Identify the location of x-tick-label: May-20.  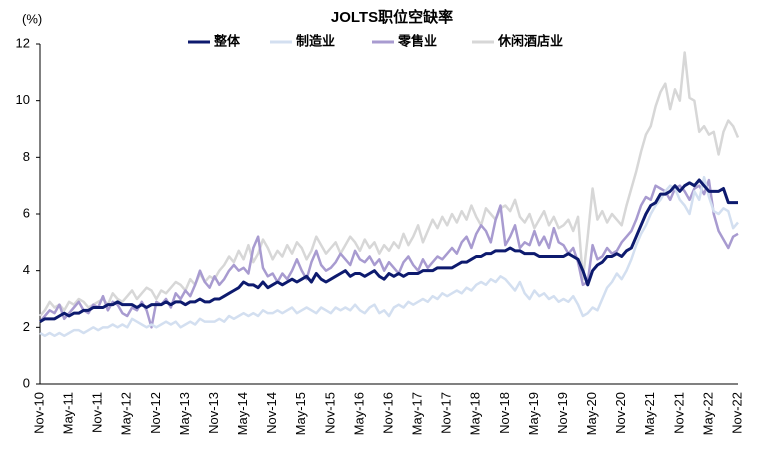
(591, 413).